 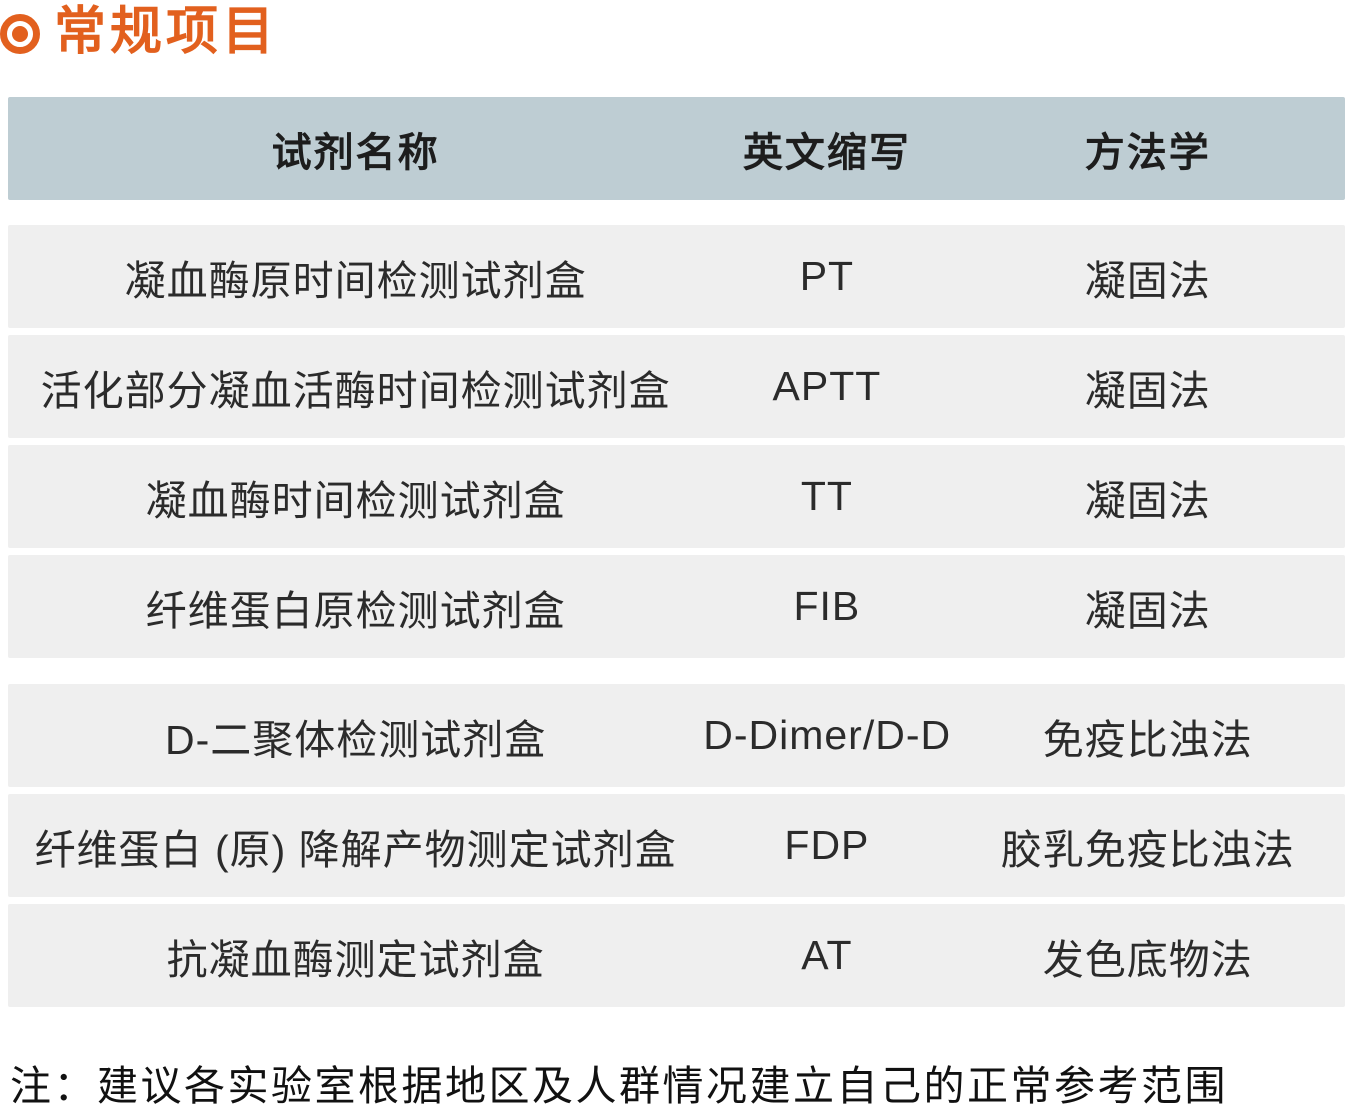 I want to click on table-row: 纤维蛋白 (原) 降解产物测定试剂盒 FDP 胶乳免疫比浊法, so click(x=676, y=845).